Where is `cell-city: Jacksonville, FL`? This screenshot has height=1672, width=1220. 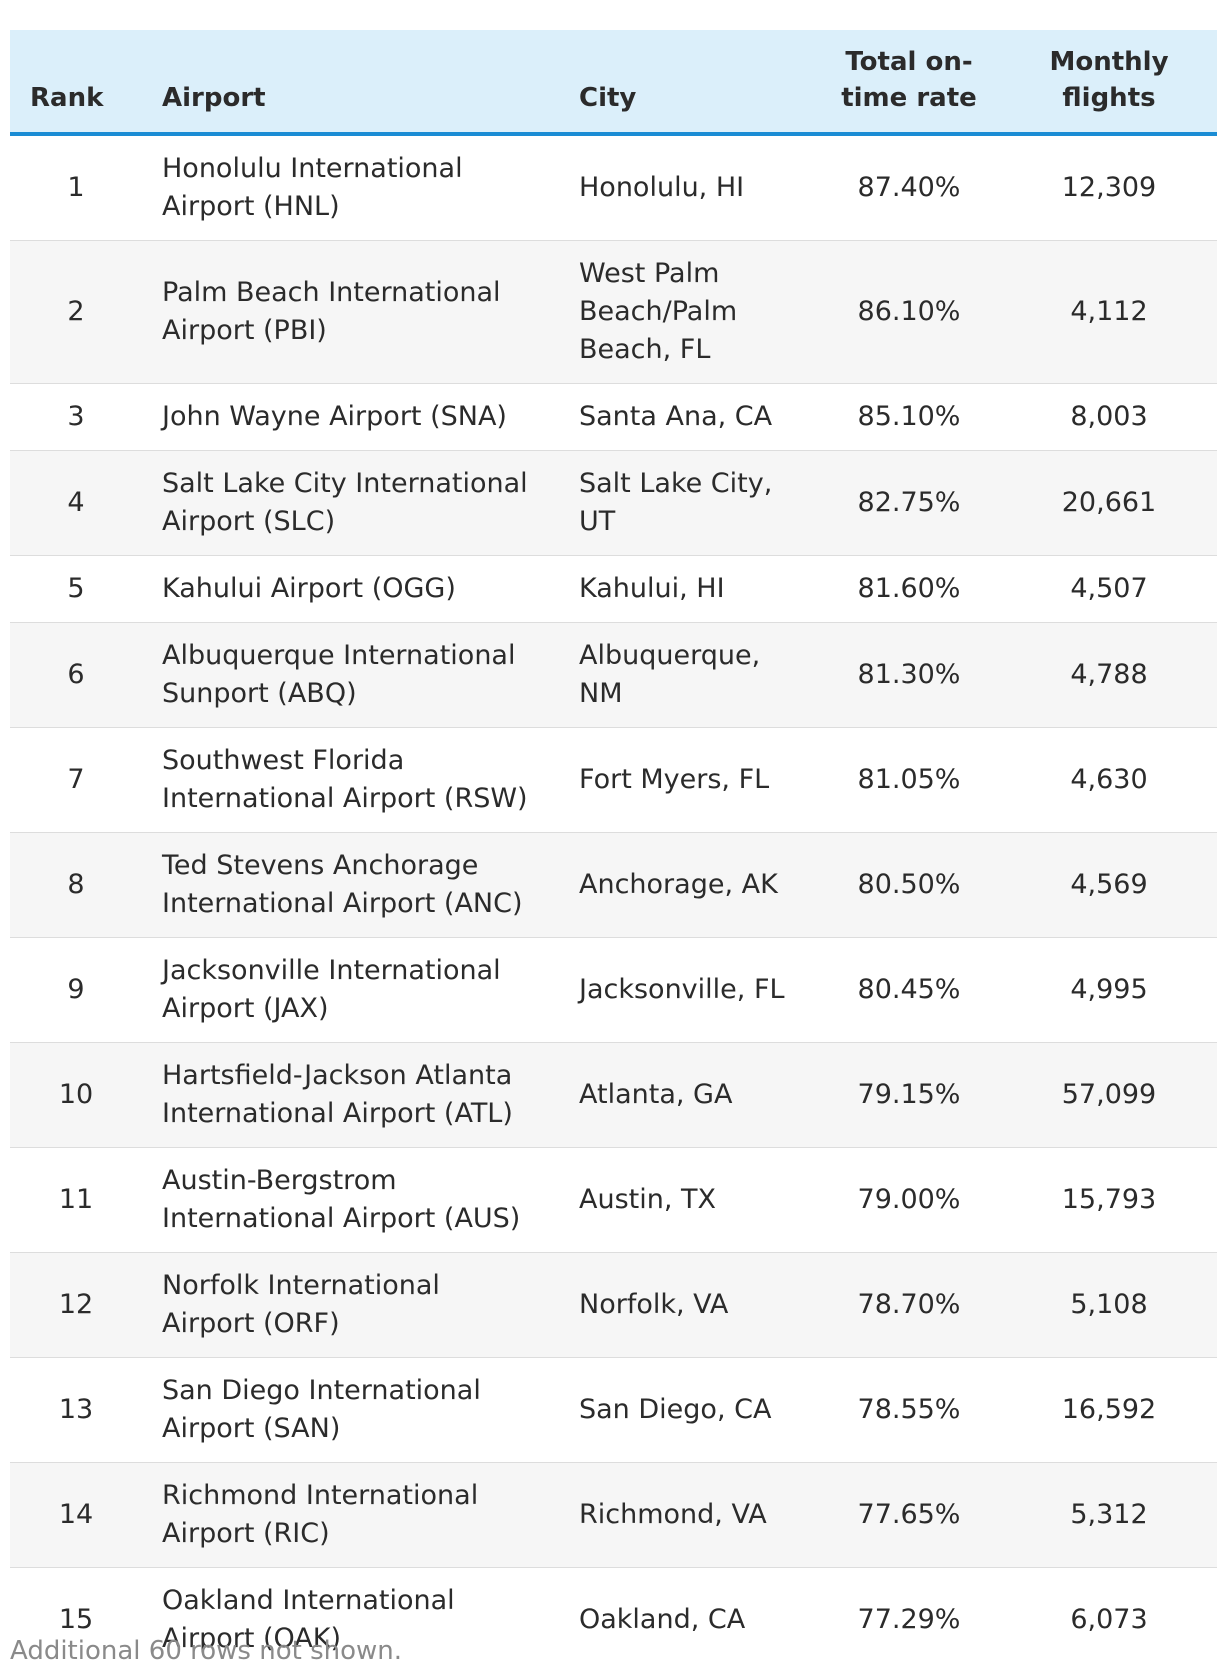 cell-city: Jacksonville, FL is located at coordinates (688, 990).